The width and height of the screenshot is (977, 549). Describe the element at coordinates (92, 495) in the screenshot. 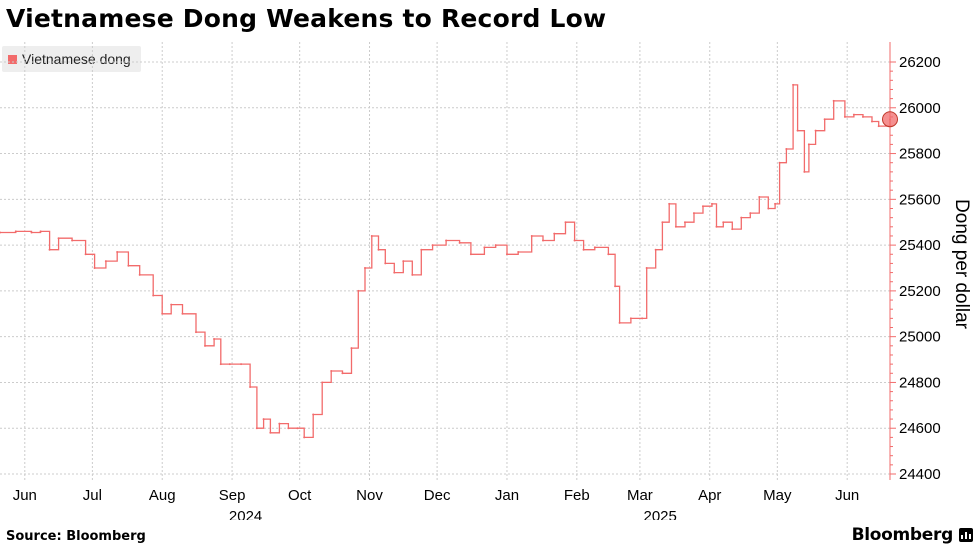

I see `x-tick-label: Jul` at that location.